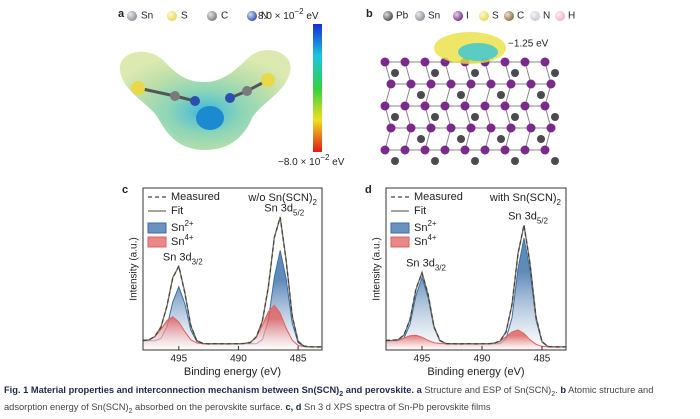 The height and width of the screenshot is (419, 700). Describe the element at coordinates (368, 190) in the screenshot. I see `panel-label: d` at that location.